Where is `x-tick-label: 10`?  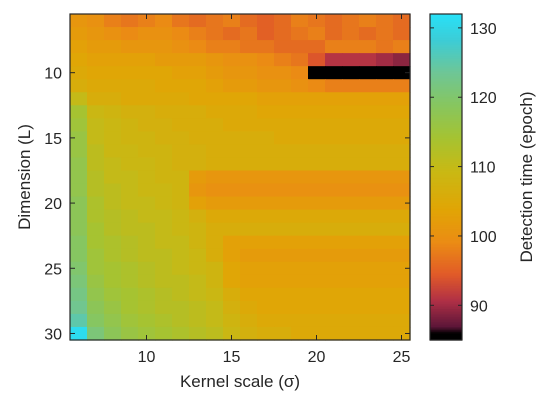
x-tick-label: 10 is located at coordinates (147, 357).